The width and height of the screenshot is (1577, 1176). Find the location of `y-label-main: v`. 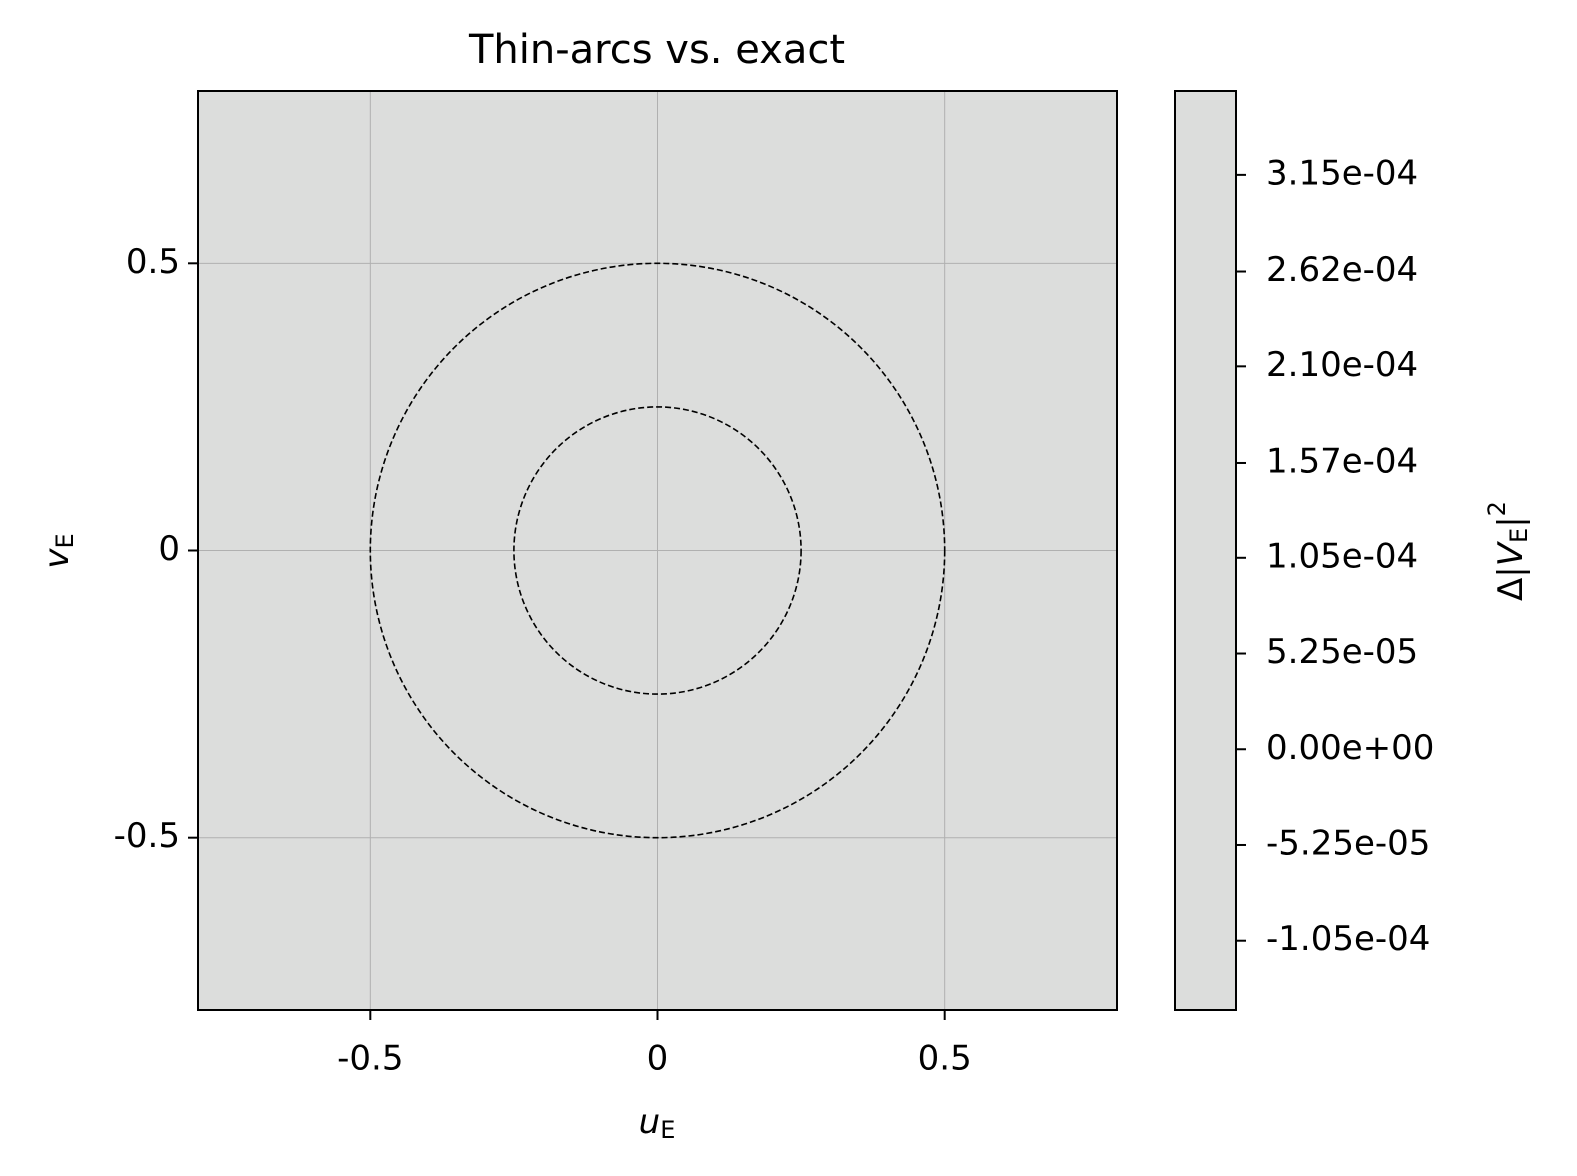

y-label-main: v is located at coordinates (57, 558).